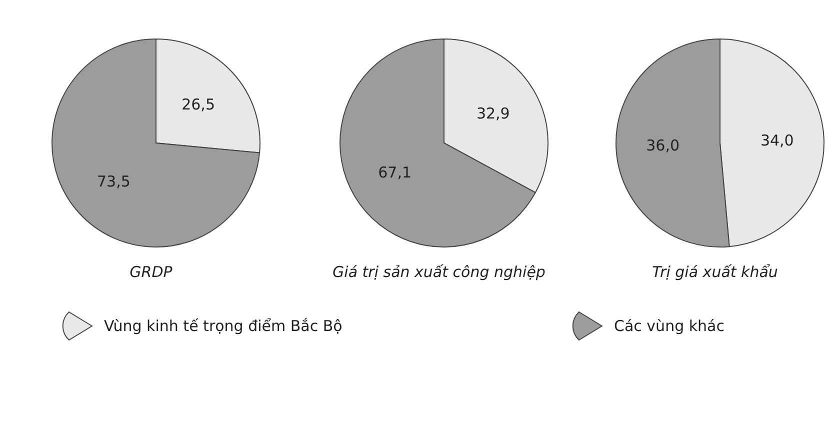 The image size is (838, 425). What do you see at coordinates (113, 181) in the screenshot?
I see `data-label: 73,5` at bounding box center [113, 181].